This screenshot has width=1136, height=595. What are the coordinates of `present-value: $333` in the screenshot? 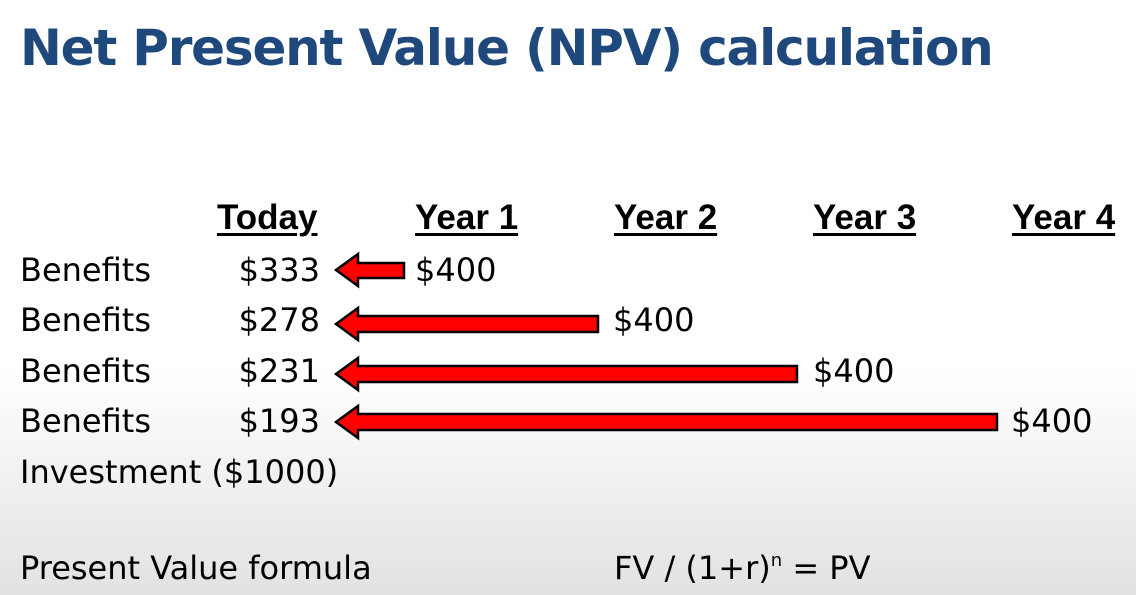 It's located at (279, 270).